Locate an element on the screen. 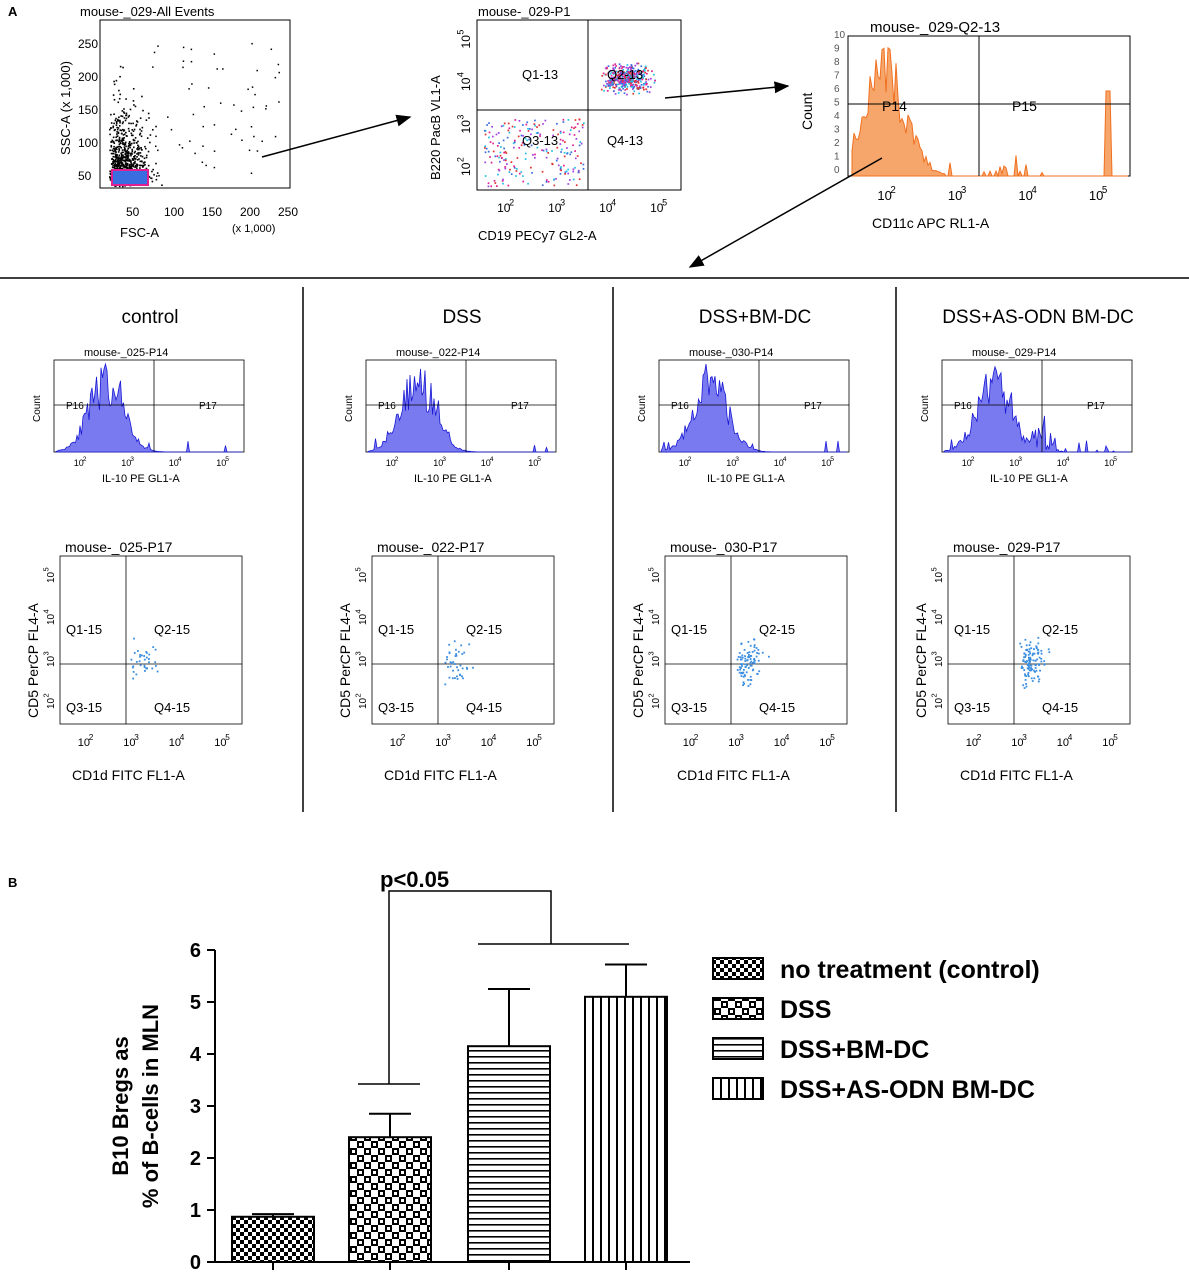 The height and width of the screenshot is (1272, 1189). tick-label: 4 is located at coordinates (613, 202).